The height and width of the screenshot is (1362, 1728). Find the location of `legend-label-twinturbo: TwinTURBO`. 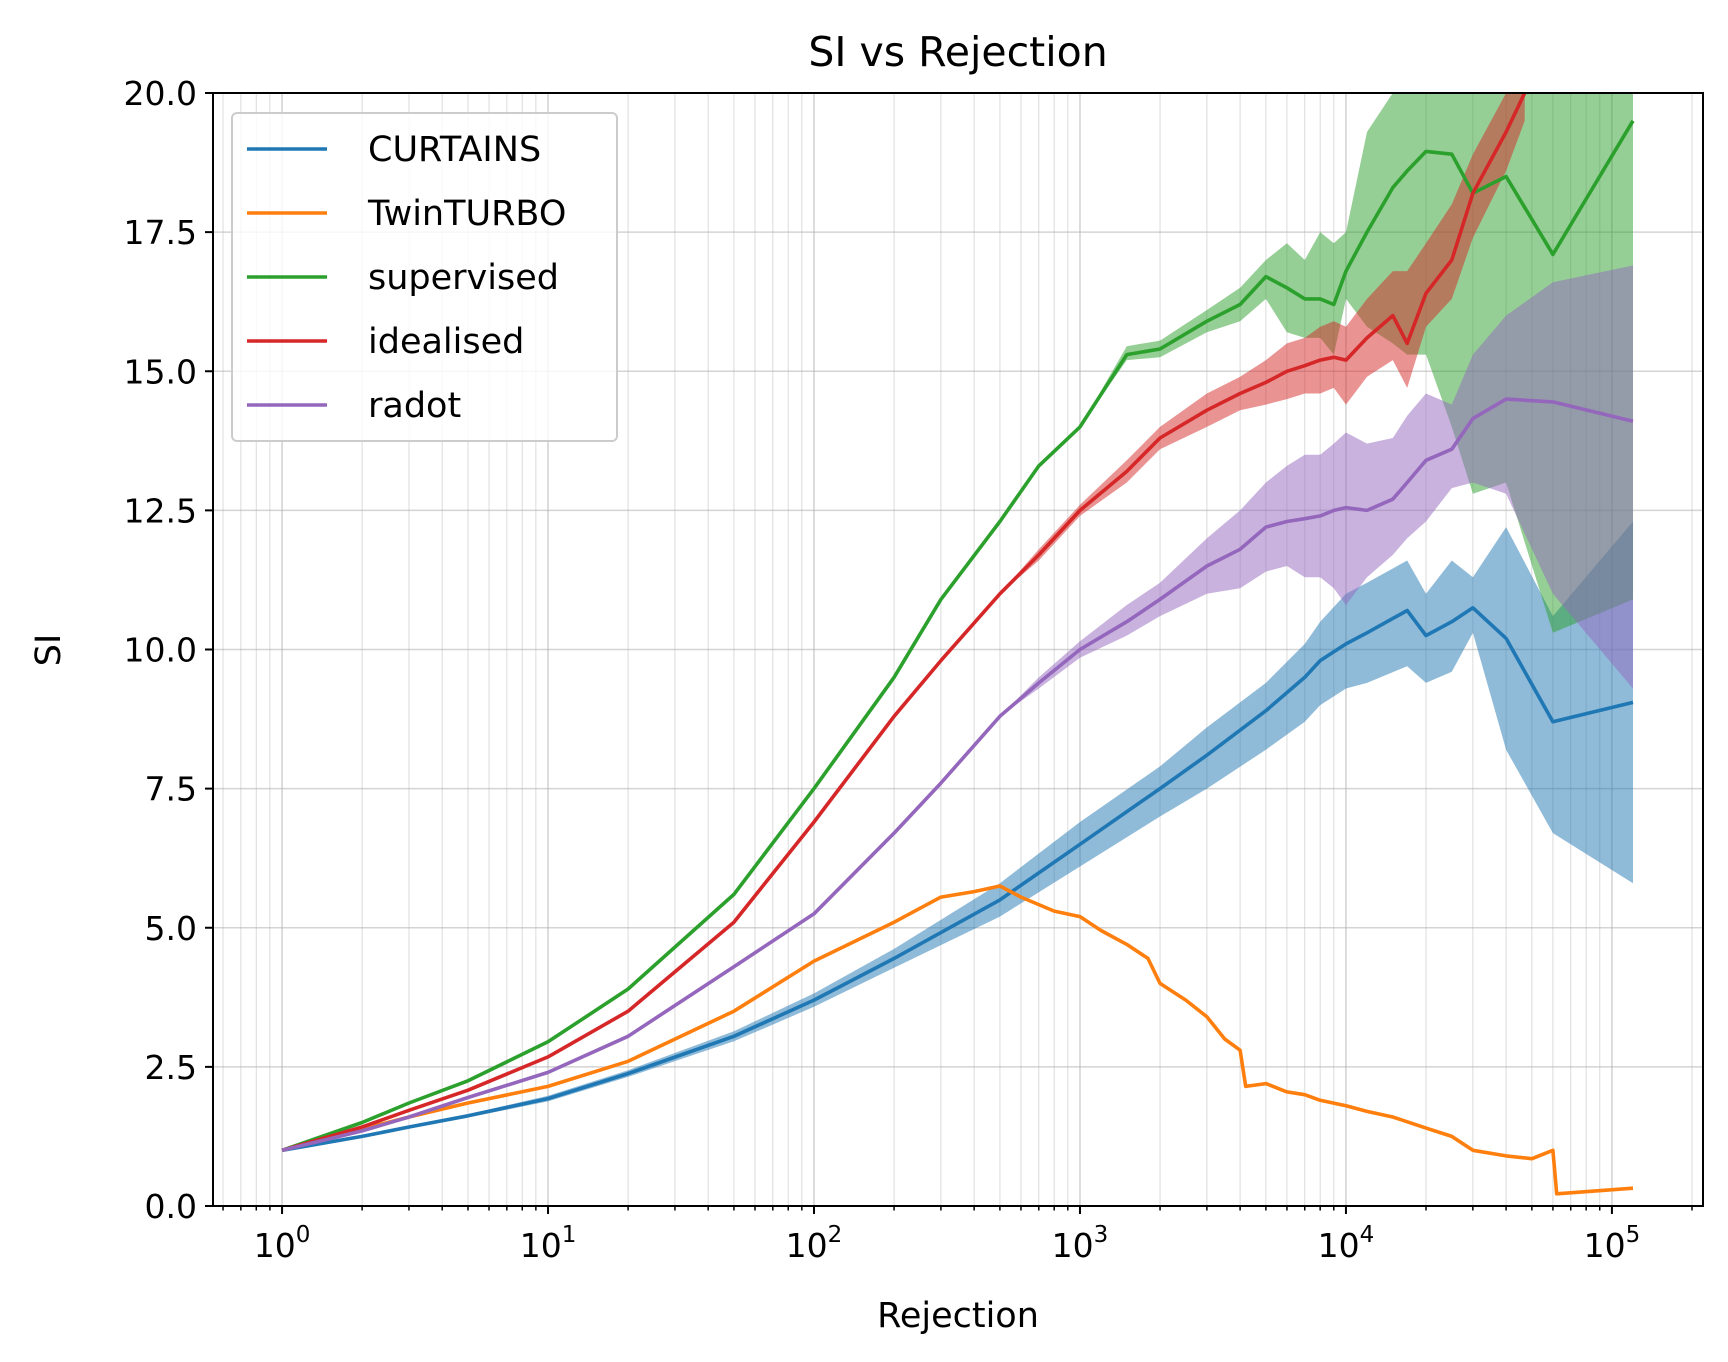

legend-label-twinturbo: TwinTURBO is located at coordinates (466, 214).